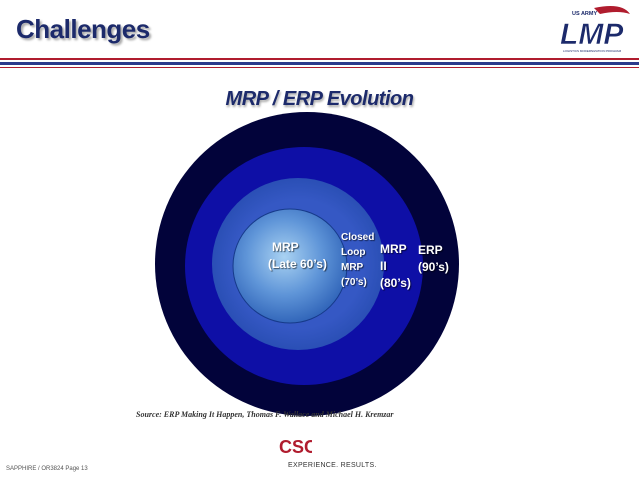  Describe the element at coordinates (395, 283) in the screenshot. I see `mrp-ii-label-line-3: (80’s)` at that location.